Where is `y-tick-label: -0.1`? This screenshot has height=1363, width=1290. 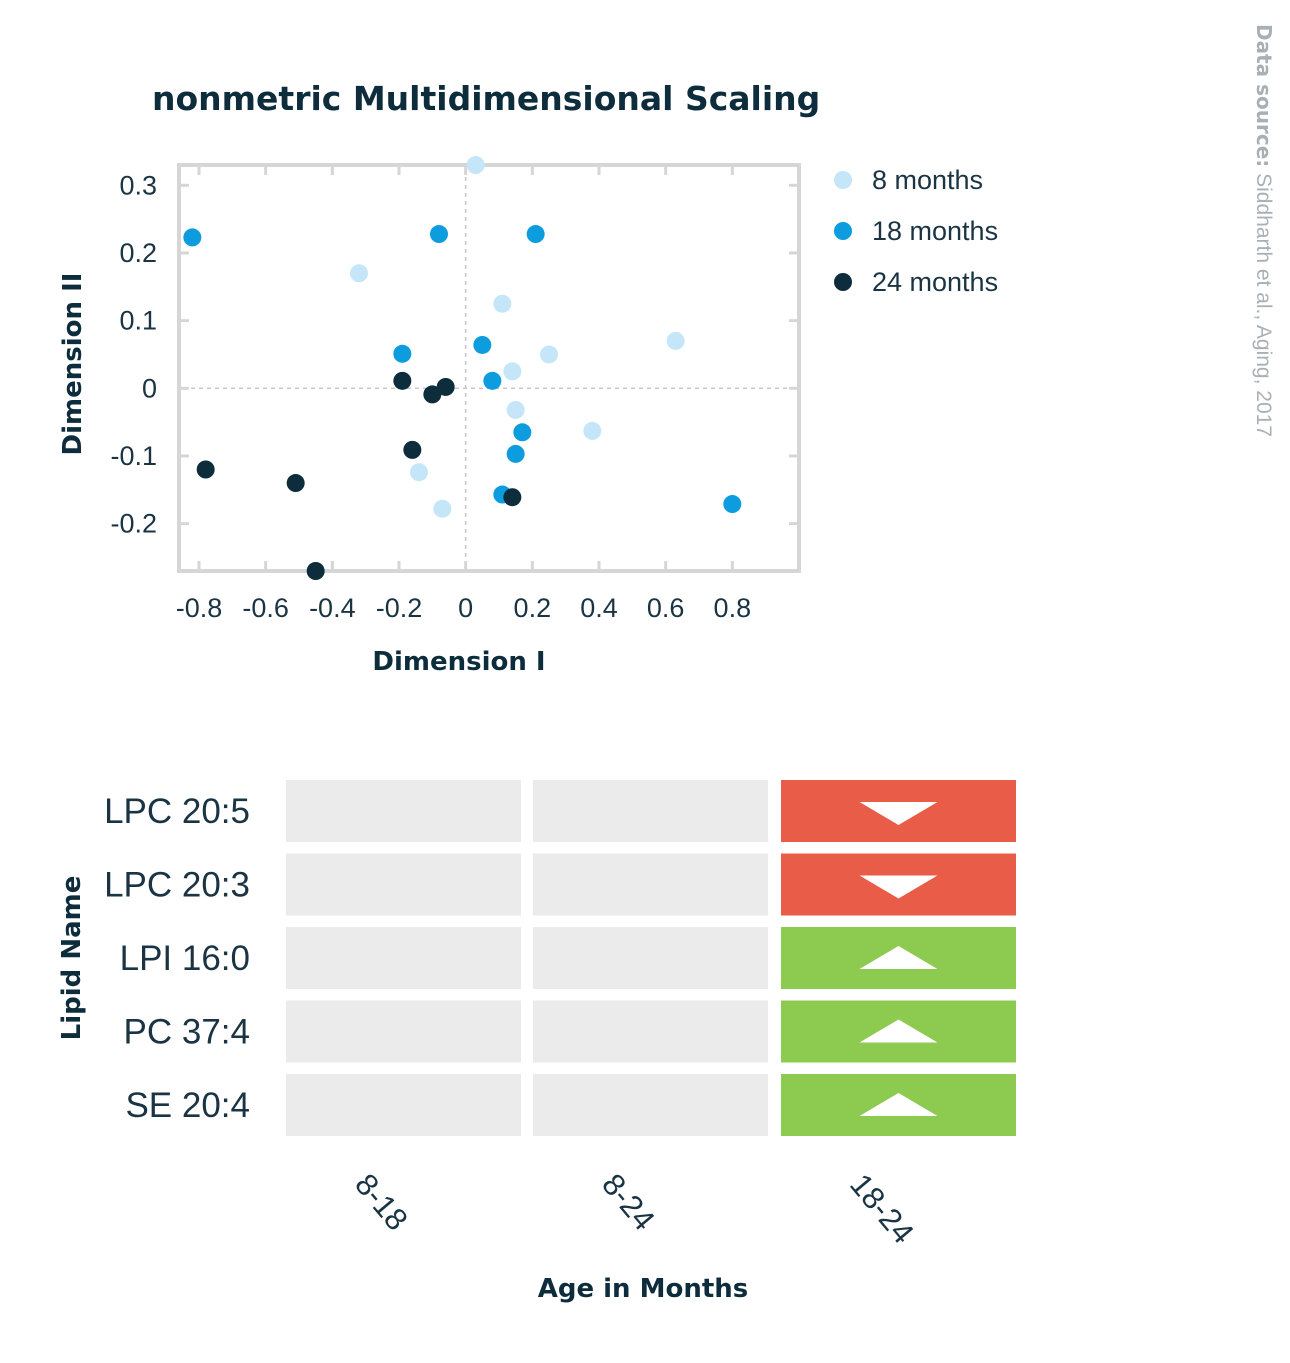 y-tick-label: -0.1 is located at coordinates (133, 456).